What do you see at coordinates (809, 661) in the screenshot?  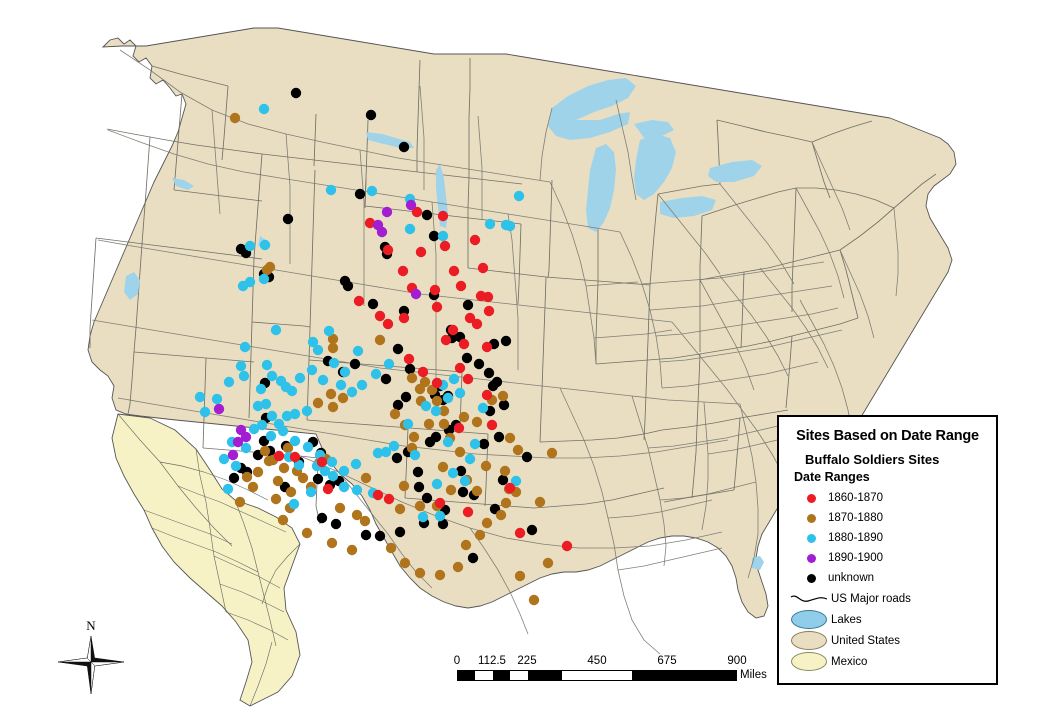 I see `ellipse-swatch-icon-mexico` at bounding box center [809, 661].